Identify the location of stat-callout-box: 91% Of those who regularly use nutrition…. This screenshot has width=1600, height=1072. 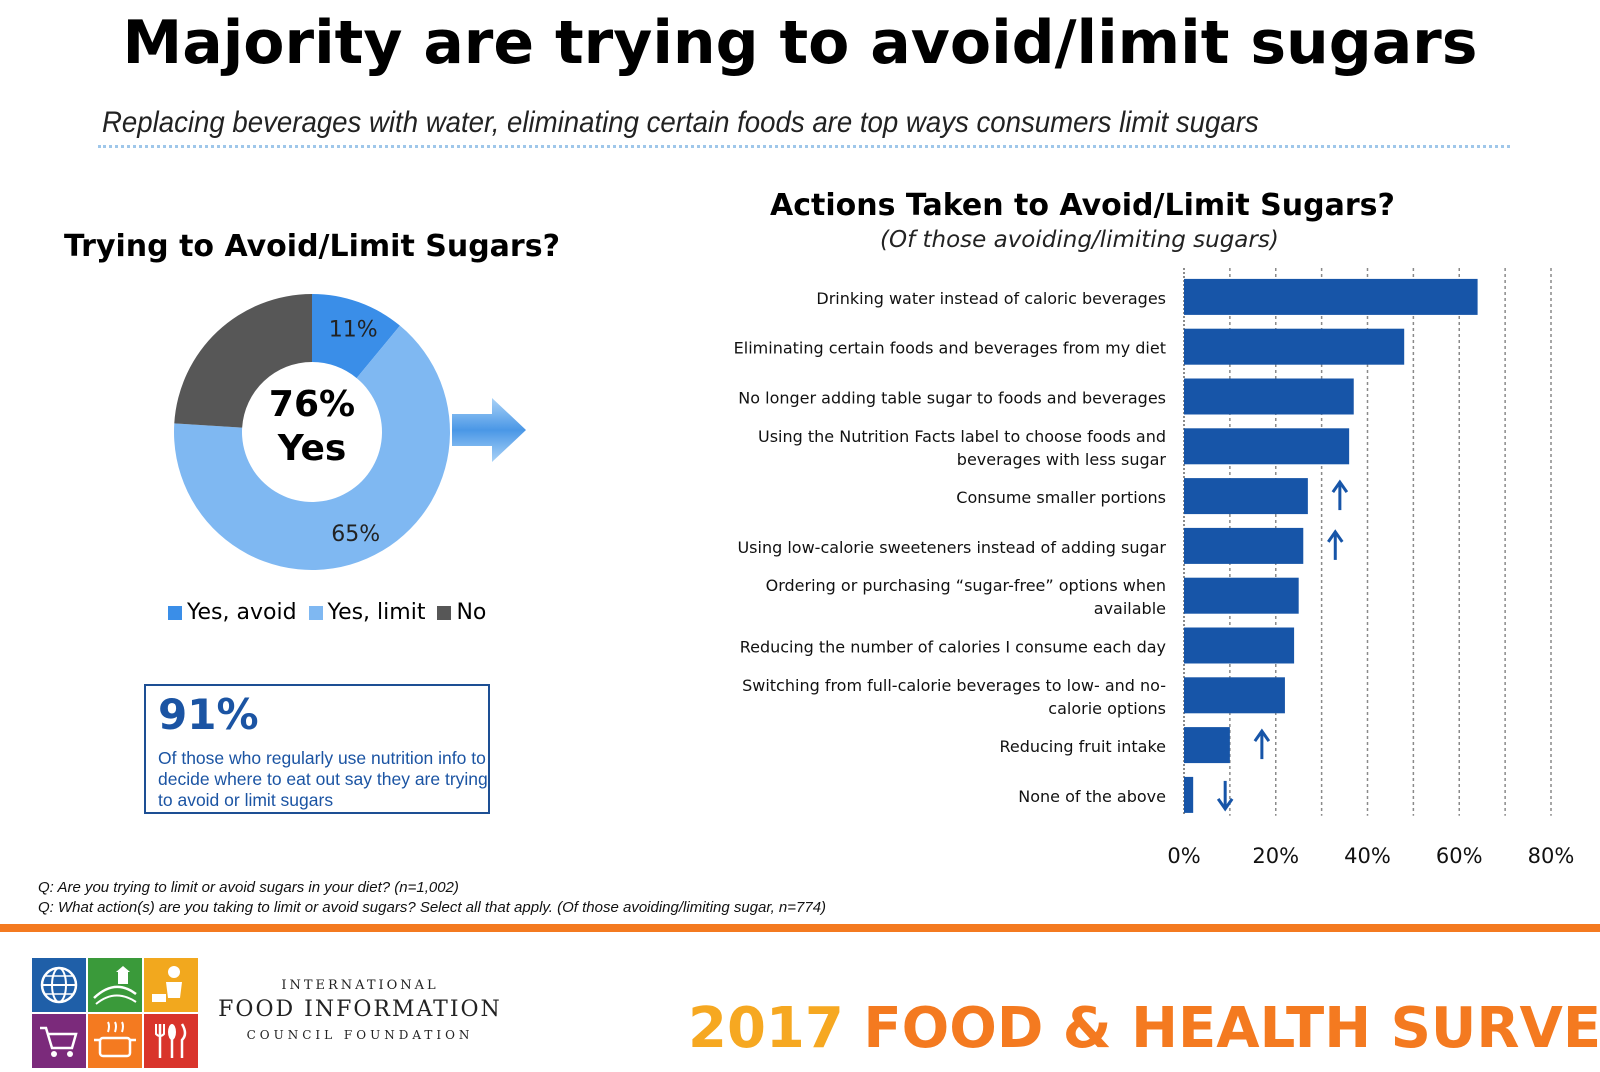
(317, 749).